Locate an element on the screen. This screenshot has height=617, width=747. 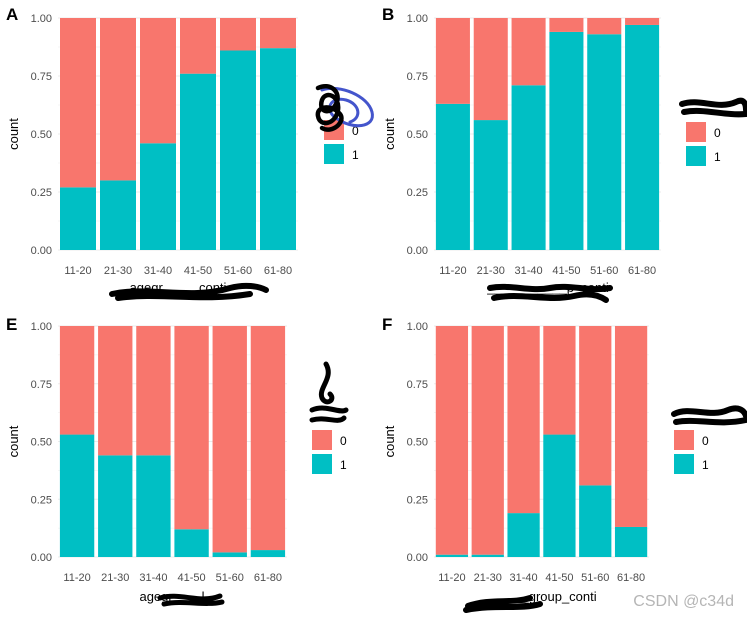
legend: 01 is located at coordinates (691, 452).